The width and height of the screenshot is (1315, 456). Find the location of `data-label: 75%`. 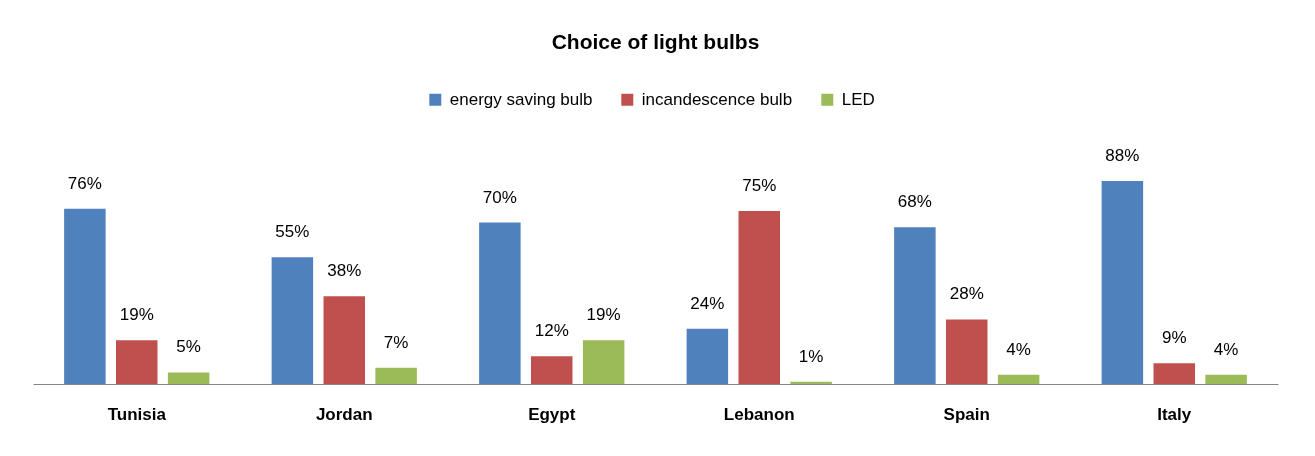

data-label: 75% is located at coordinates (759, 185).